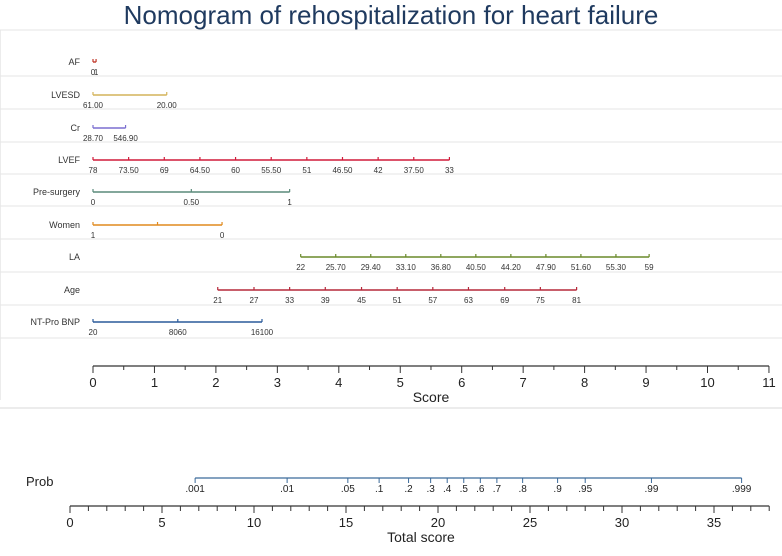  I want to click on variable-label: Pre-surgery, so click(57, 192).